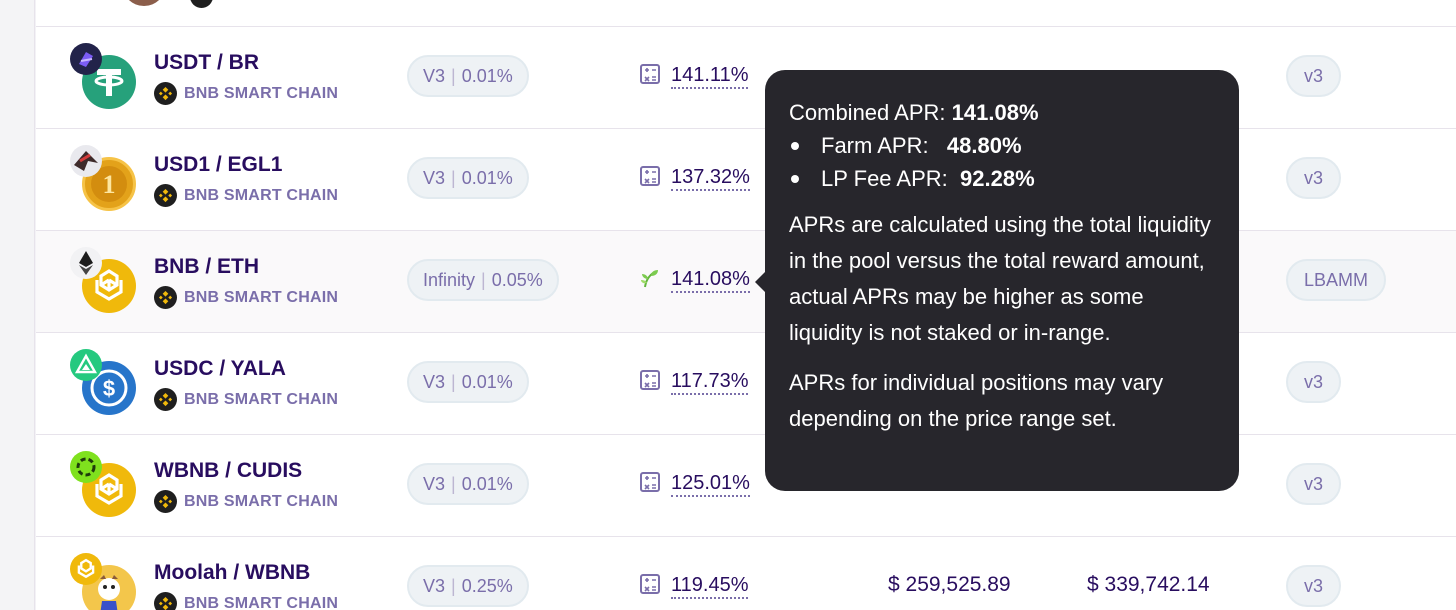 The height and width of the screenshot is (610, 1456). What do you see at coordinates (710, 484) in the screenshot?
I see `apr-value: 125.01%` at bounding box center [710, 484].